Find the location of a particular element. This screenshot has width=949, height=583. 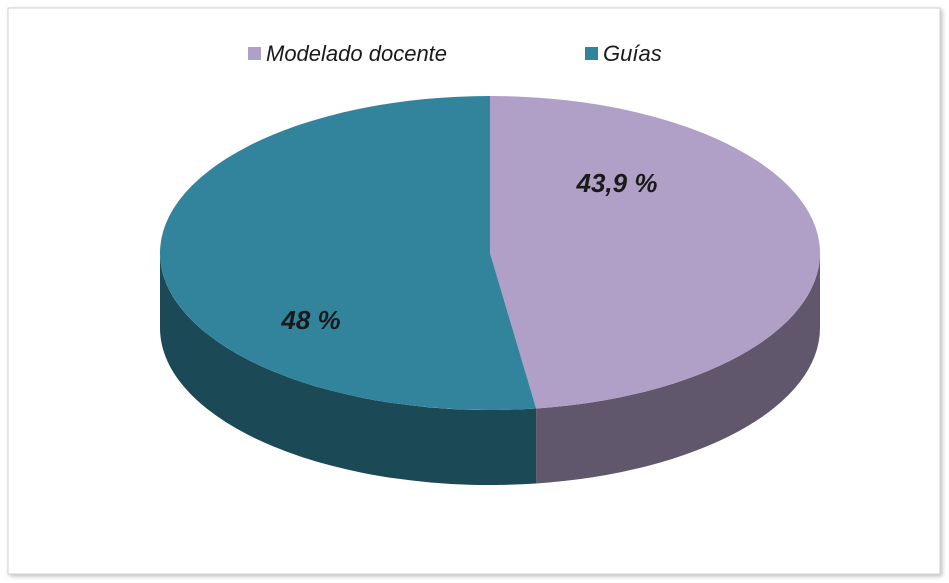

legend-label: Guías is located at coordinates (632, 53).